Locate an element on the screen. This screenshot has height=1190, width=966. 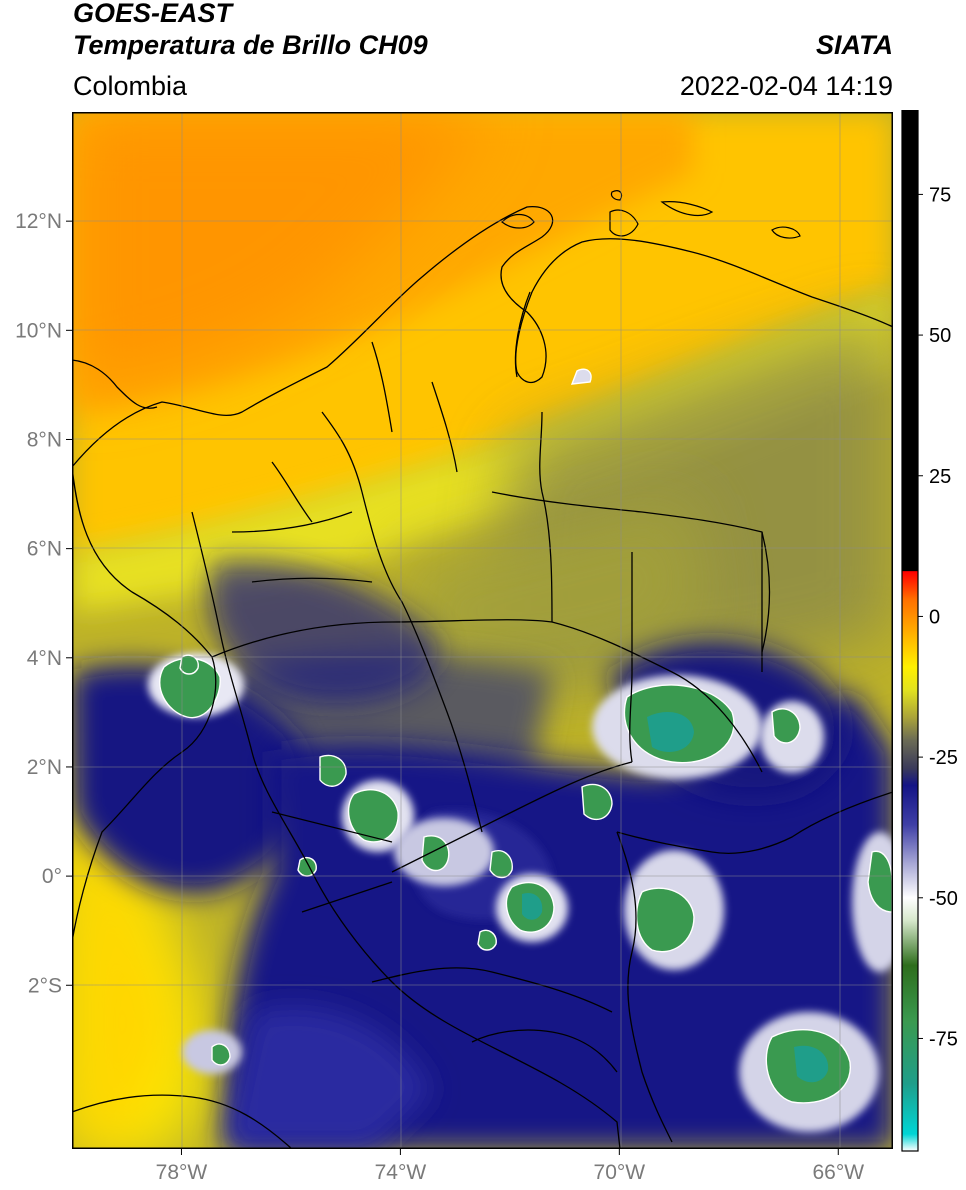
lon-label: 66°W is located at coordinates (838, 1172).